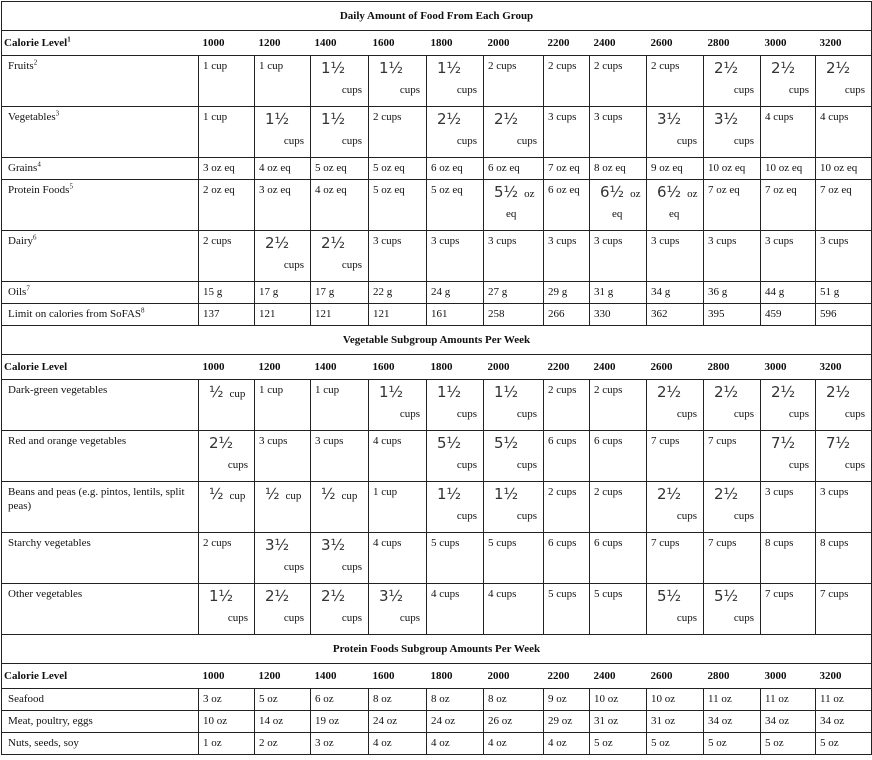 This screenshot has height=760, width=872. Describe the element at coordinates (100, 456) in the screenshot. I see `row-label: Red and orange vegetables` at that location.